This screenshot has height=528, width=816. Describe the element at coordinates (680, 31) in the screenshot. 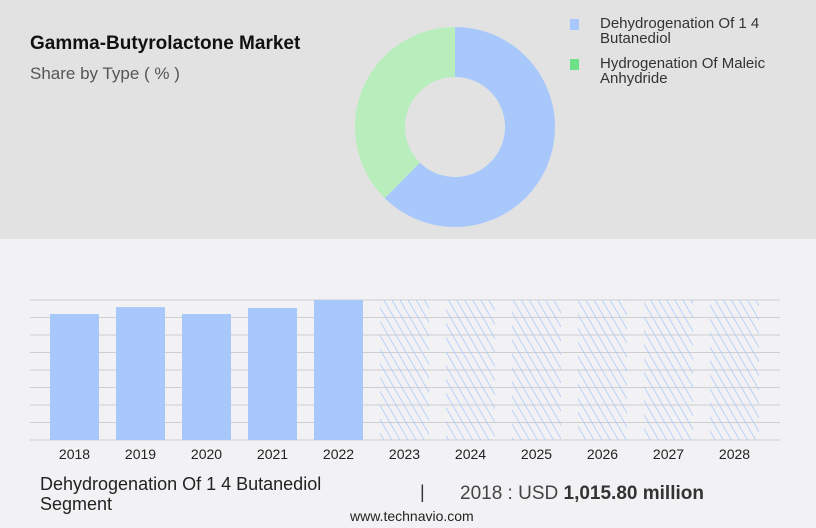

I see `legend-label: Dehydrogenation Of 1 4 Butanediol` at that location.